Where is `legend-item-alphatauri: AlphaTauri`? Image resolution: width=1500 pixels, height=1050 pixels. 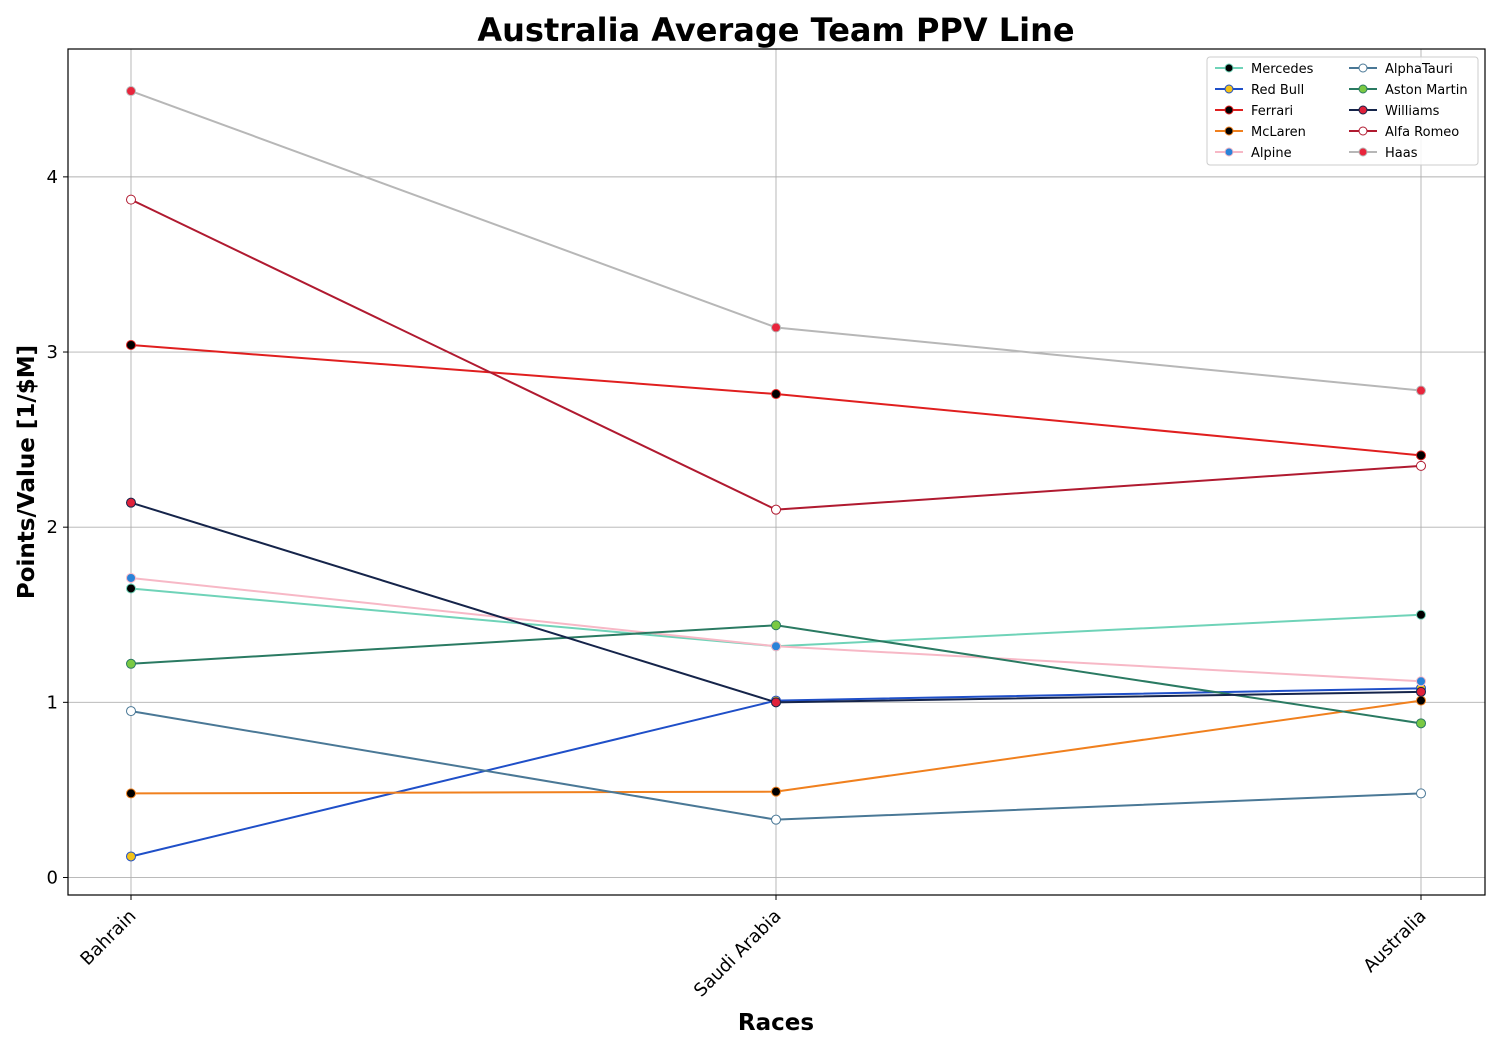
legend-item-alphatauri: AlphaTauri is located at coordinates (1401, 69).